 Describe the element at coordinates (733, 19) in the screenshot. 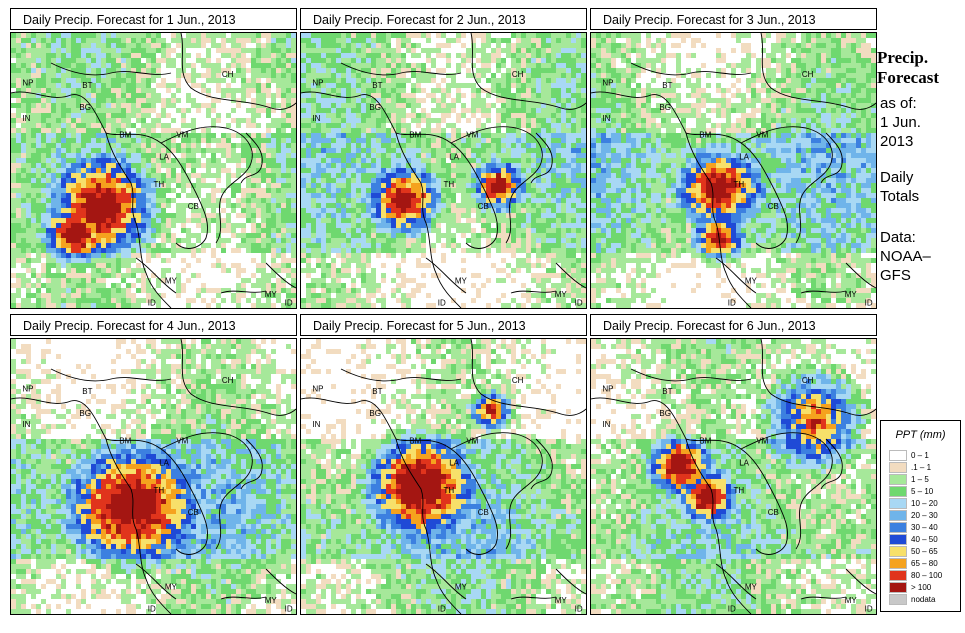

I see `panel-title: Daily Precip. Forecast for 3 Jun., 2013` at that location.